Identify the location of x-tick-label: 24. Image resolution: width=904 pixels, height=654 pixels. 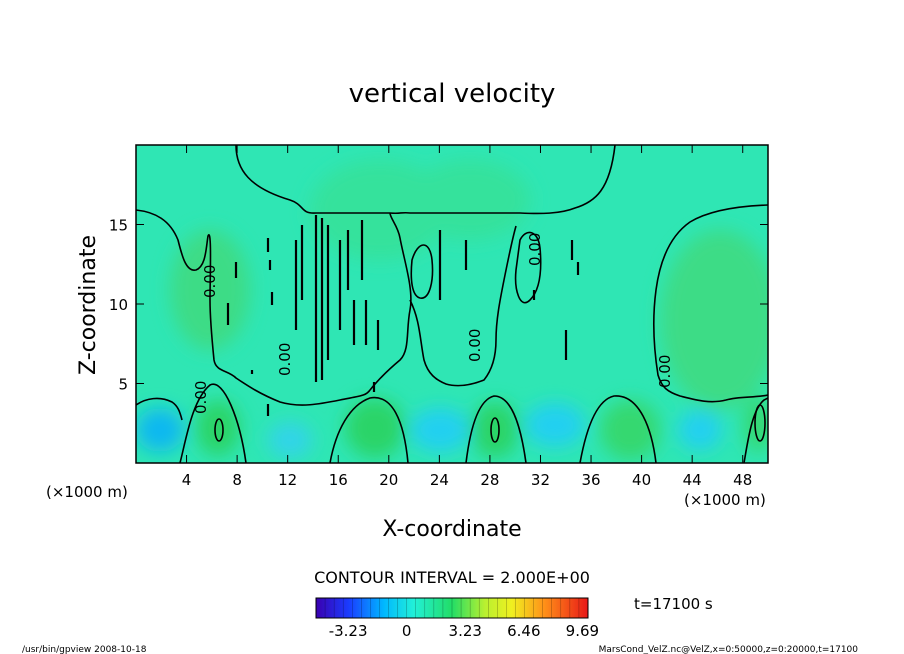
(439, 480).